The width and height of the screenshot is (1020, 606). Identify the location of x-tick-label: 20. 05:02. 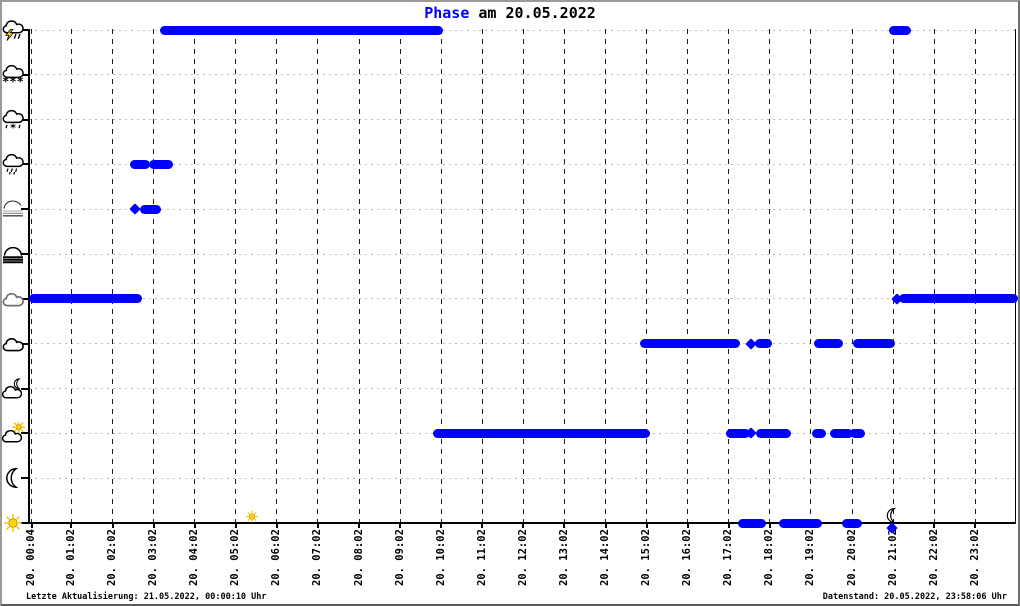
(235, 557).